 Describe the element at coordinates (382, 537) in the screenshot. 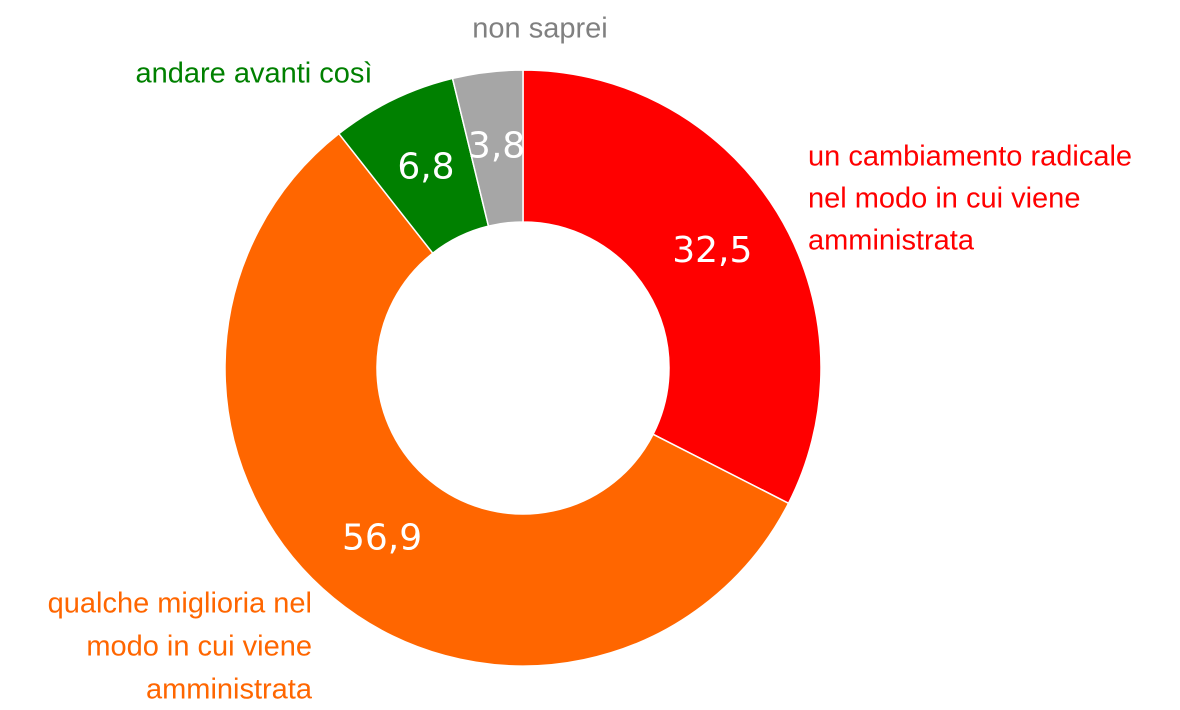

I see `value-label: 56,9` at that location.